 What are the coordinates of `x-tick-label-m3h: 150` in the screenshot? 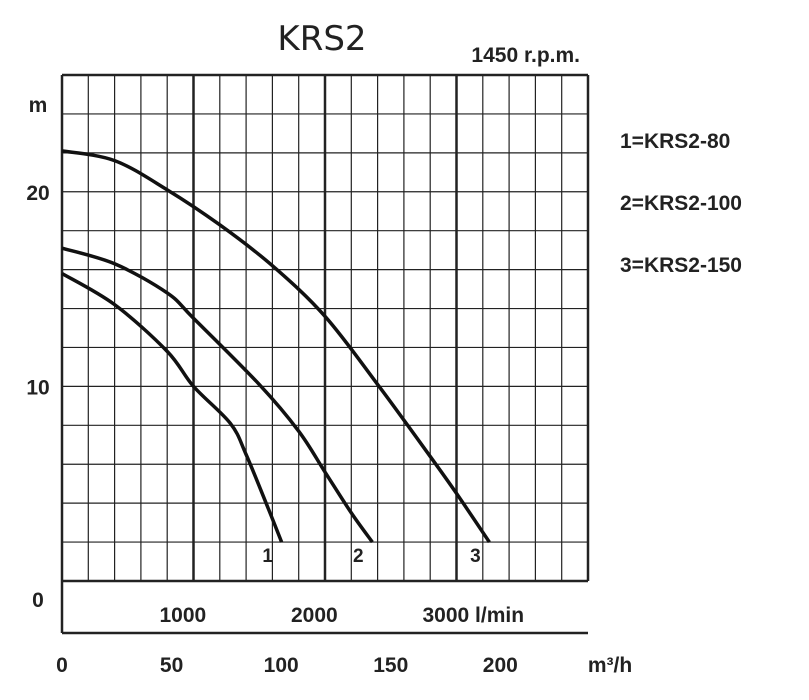 It's located at (390, 665).